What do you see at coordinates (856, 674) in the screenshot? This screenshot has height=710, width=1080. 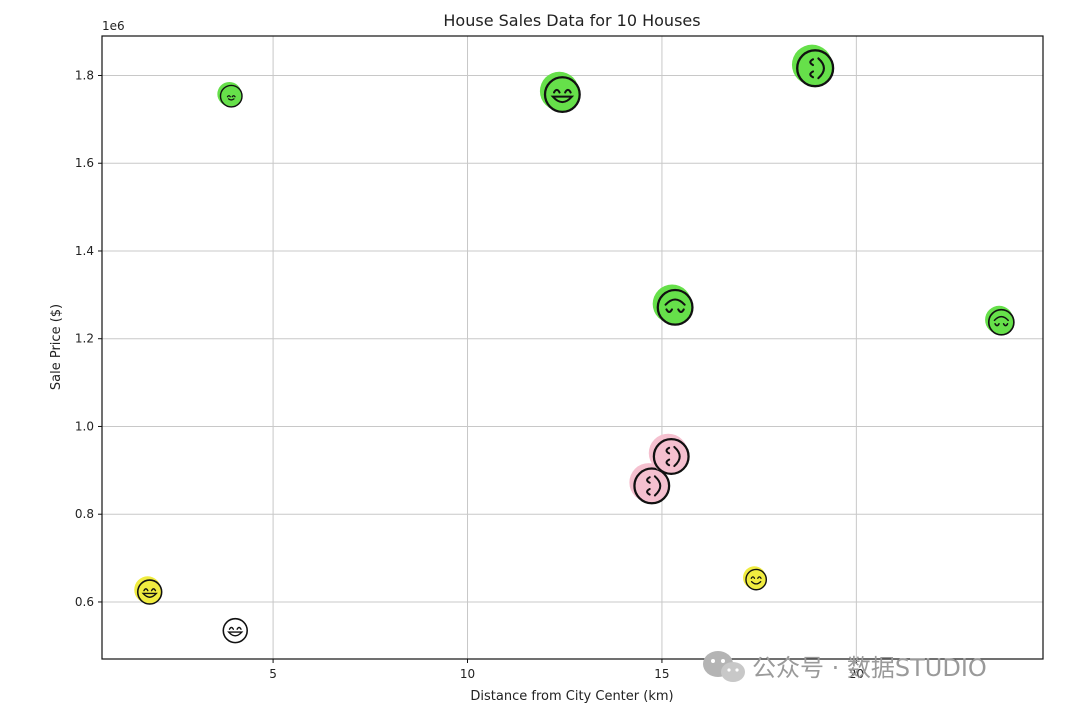 I see `x-tick-label: 20` at bounding box center [856, 674].